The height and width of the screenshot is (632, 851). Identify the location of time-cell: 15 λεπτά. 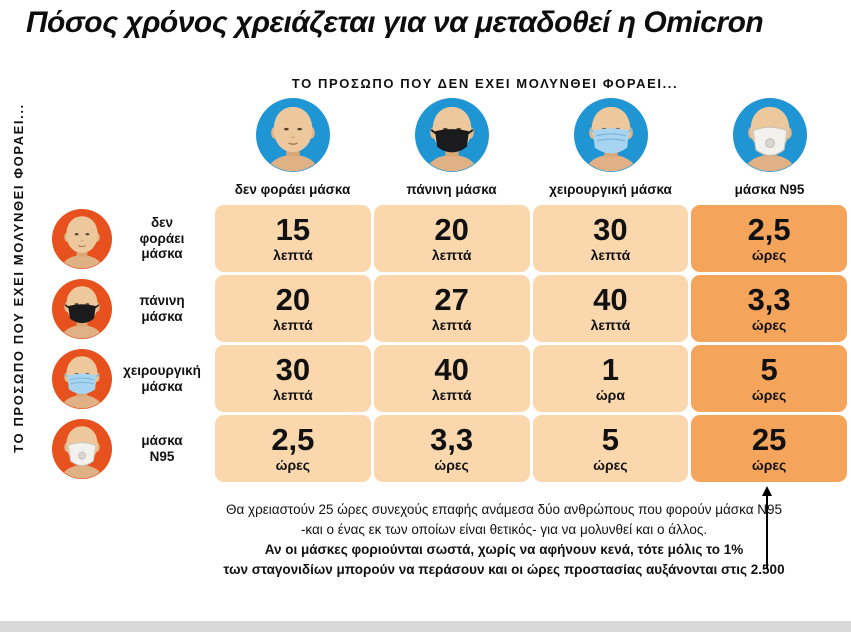
(293, 238).